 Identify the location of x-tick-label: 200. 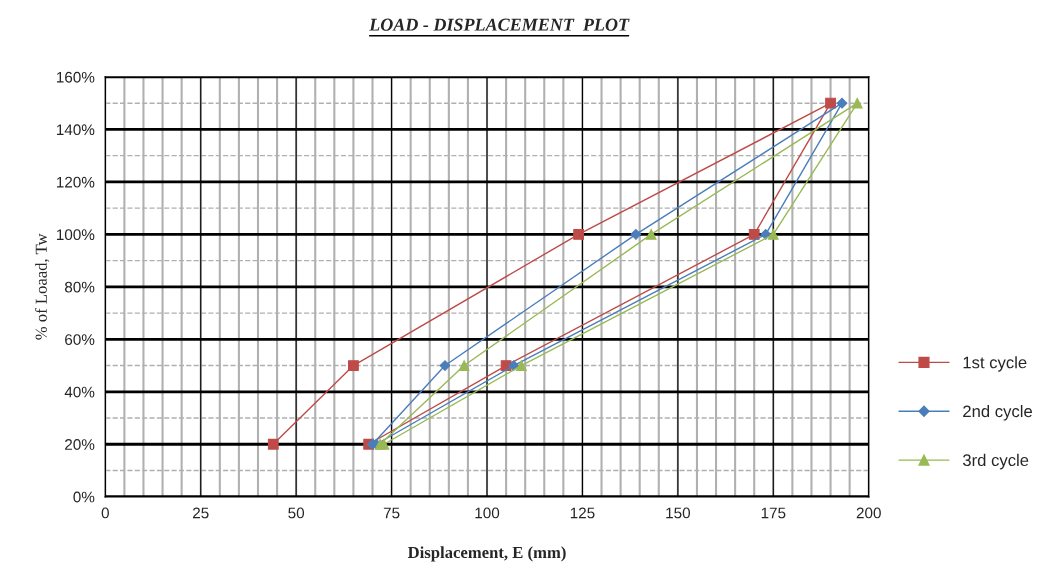
(868, 513).